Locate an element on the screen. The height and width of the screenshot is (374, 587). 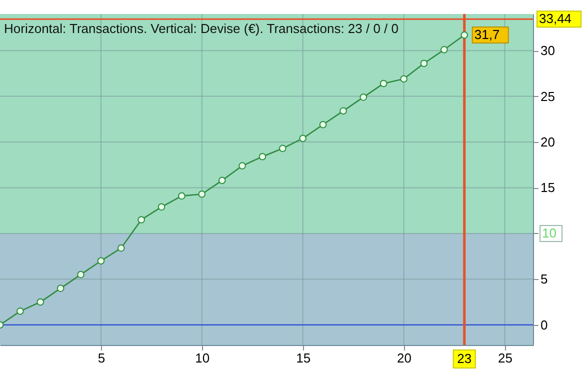
band-label: 10 is located at coordinates (549, 232).